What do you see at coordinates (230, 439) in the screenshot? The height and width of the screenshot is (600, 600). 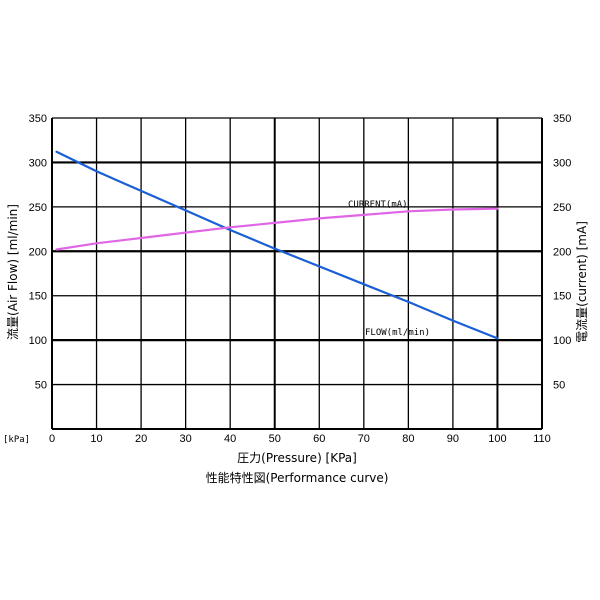 I see `x-tick-label: 40` at bounding box center [230, 439].